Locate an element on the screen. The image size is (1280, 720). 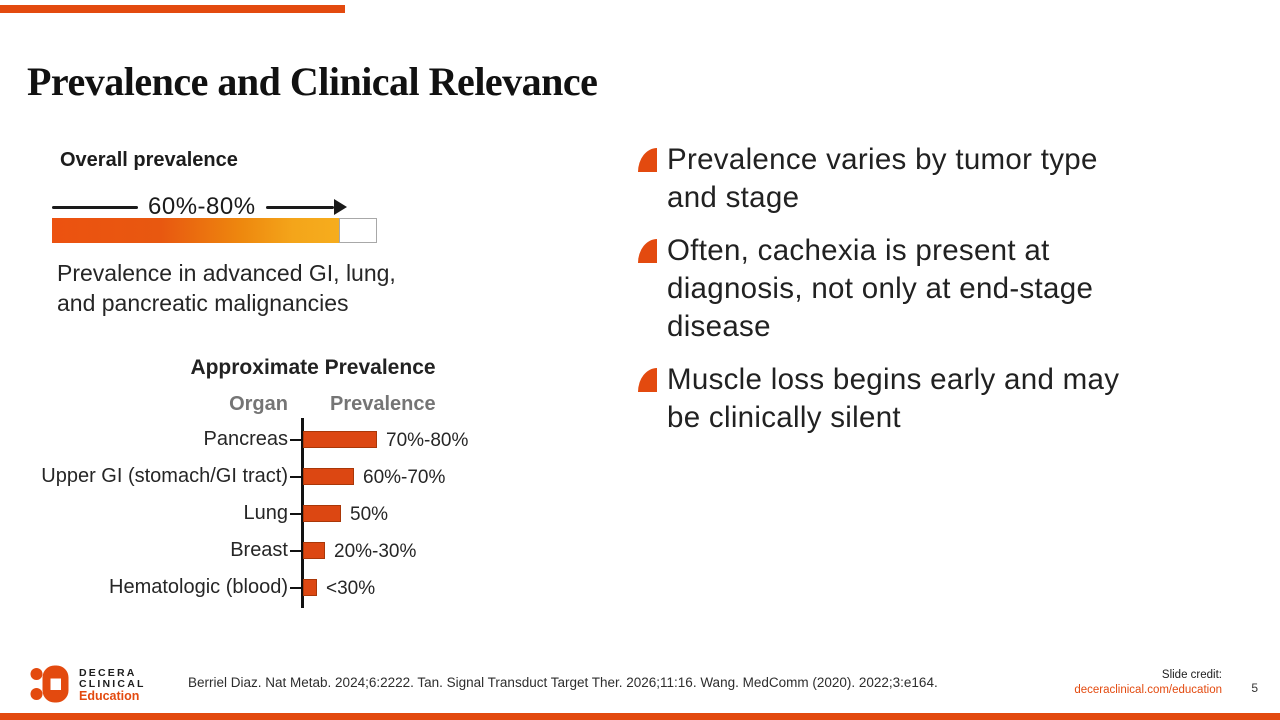
chart-row: Lung 50% is located at coordinates (260, 513).